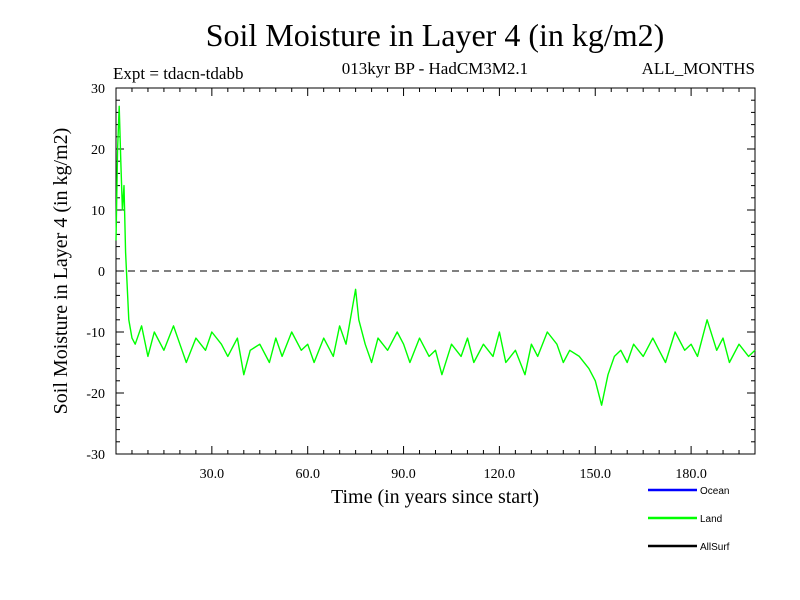 The height and width of the screenshot is (600, 800). Describe the element at coordinates (98, 211) in the screenshot. I see `y-tick-label: 10` at that location.